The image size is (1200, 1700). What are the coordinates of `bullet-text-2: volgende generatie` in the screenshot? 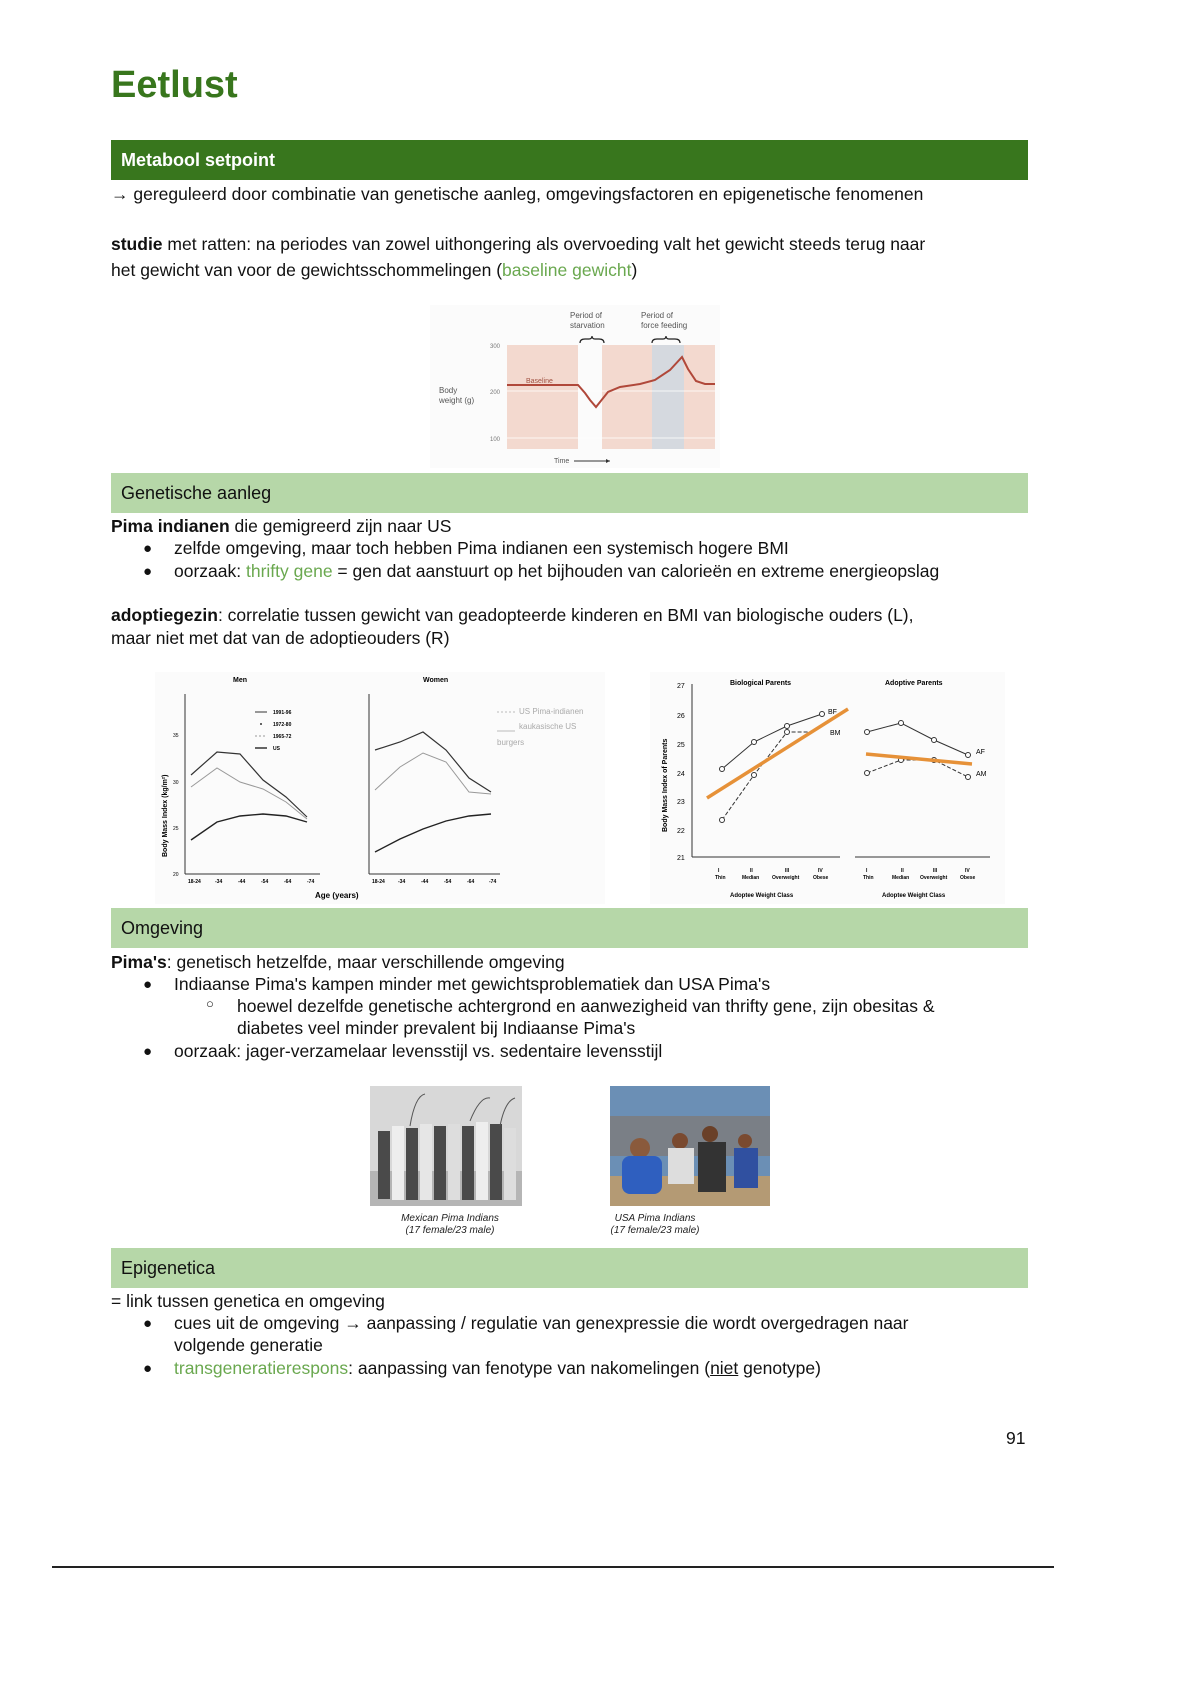 It's located at (248, 1345).